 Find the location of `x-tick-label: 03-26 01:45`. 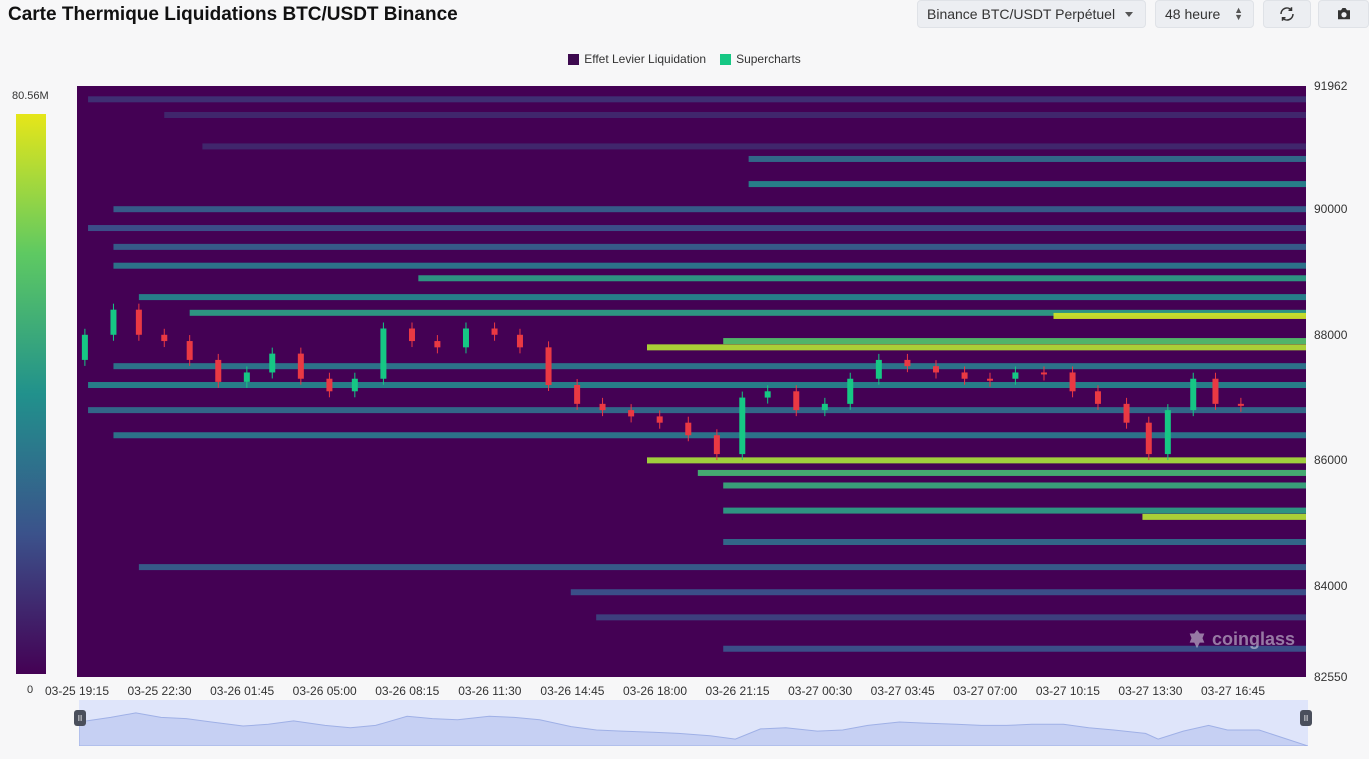

x-tick-label: 03-26 01:45 is located at coordinates (242, 691).